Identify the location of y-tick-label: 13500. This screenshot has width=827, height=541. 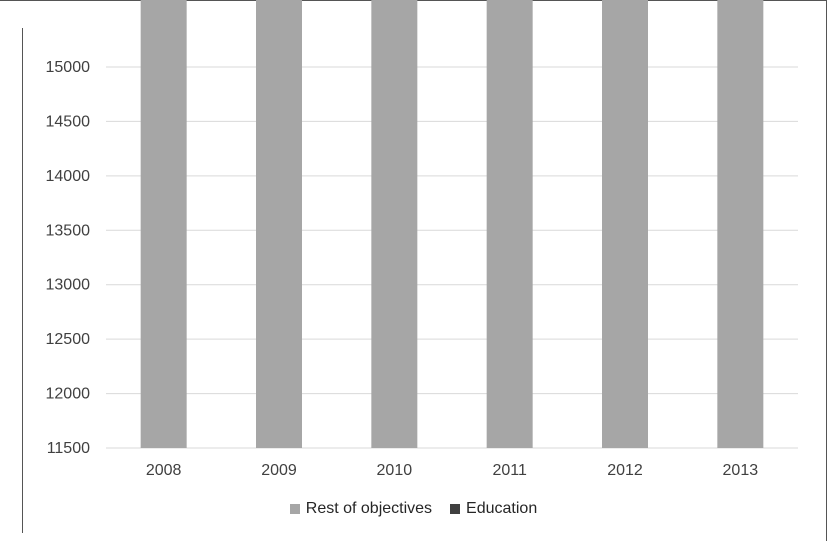
(68, 230).